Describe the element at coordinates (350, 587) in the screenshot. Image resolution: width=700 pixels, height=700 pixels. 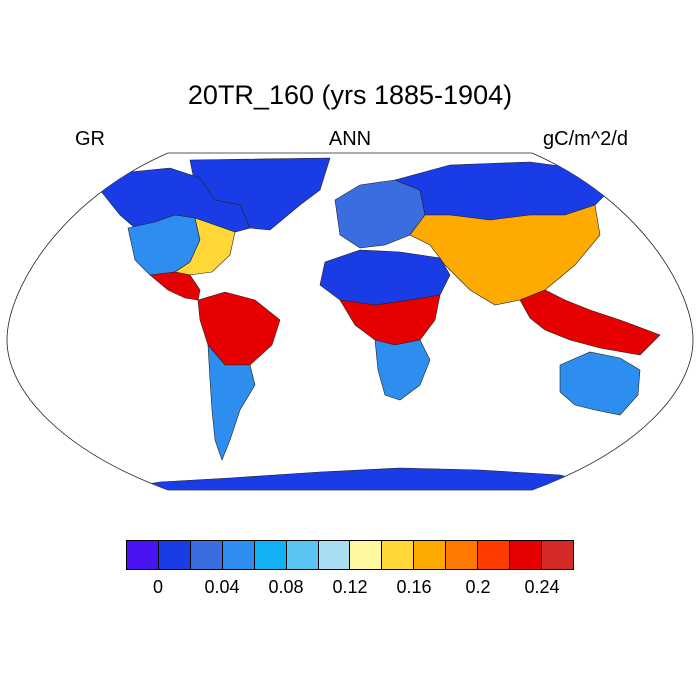
I see `colorbar-tick-label: 0.12` at that location.